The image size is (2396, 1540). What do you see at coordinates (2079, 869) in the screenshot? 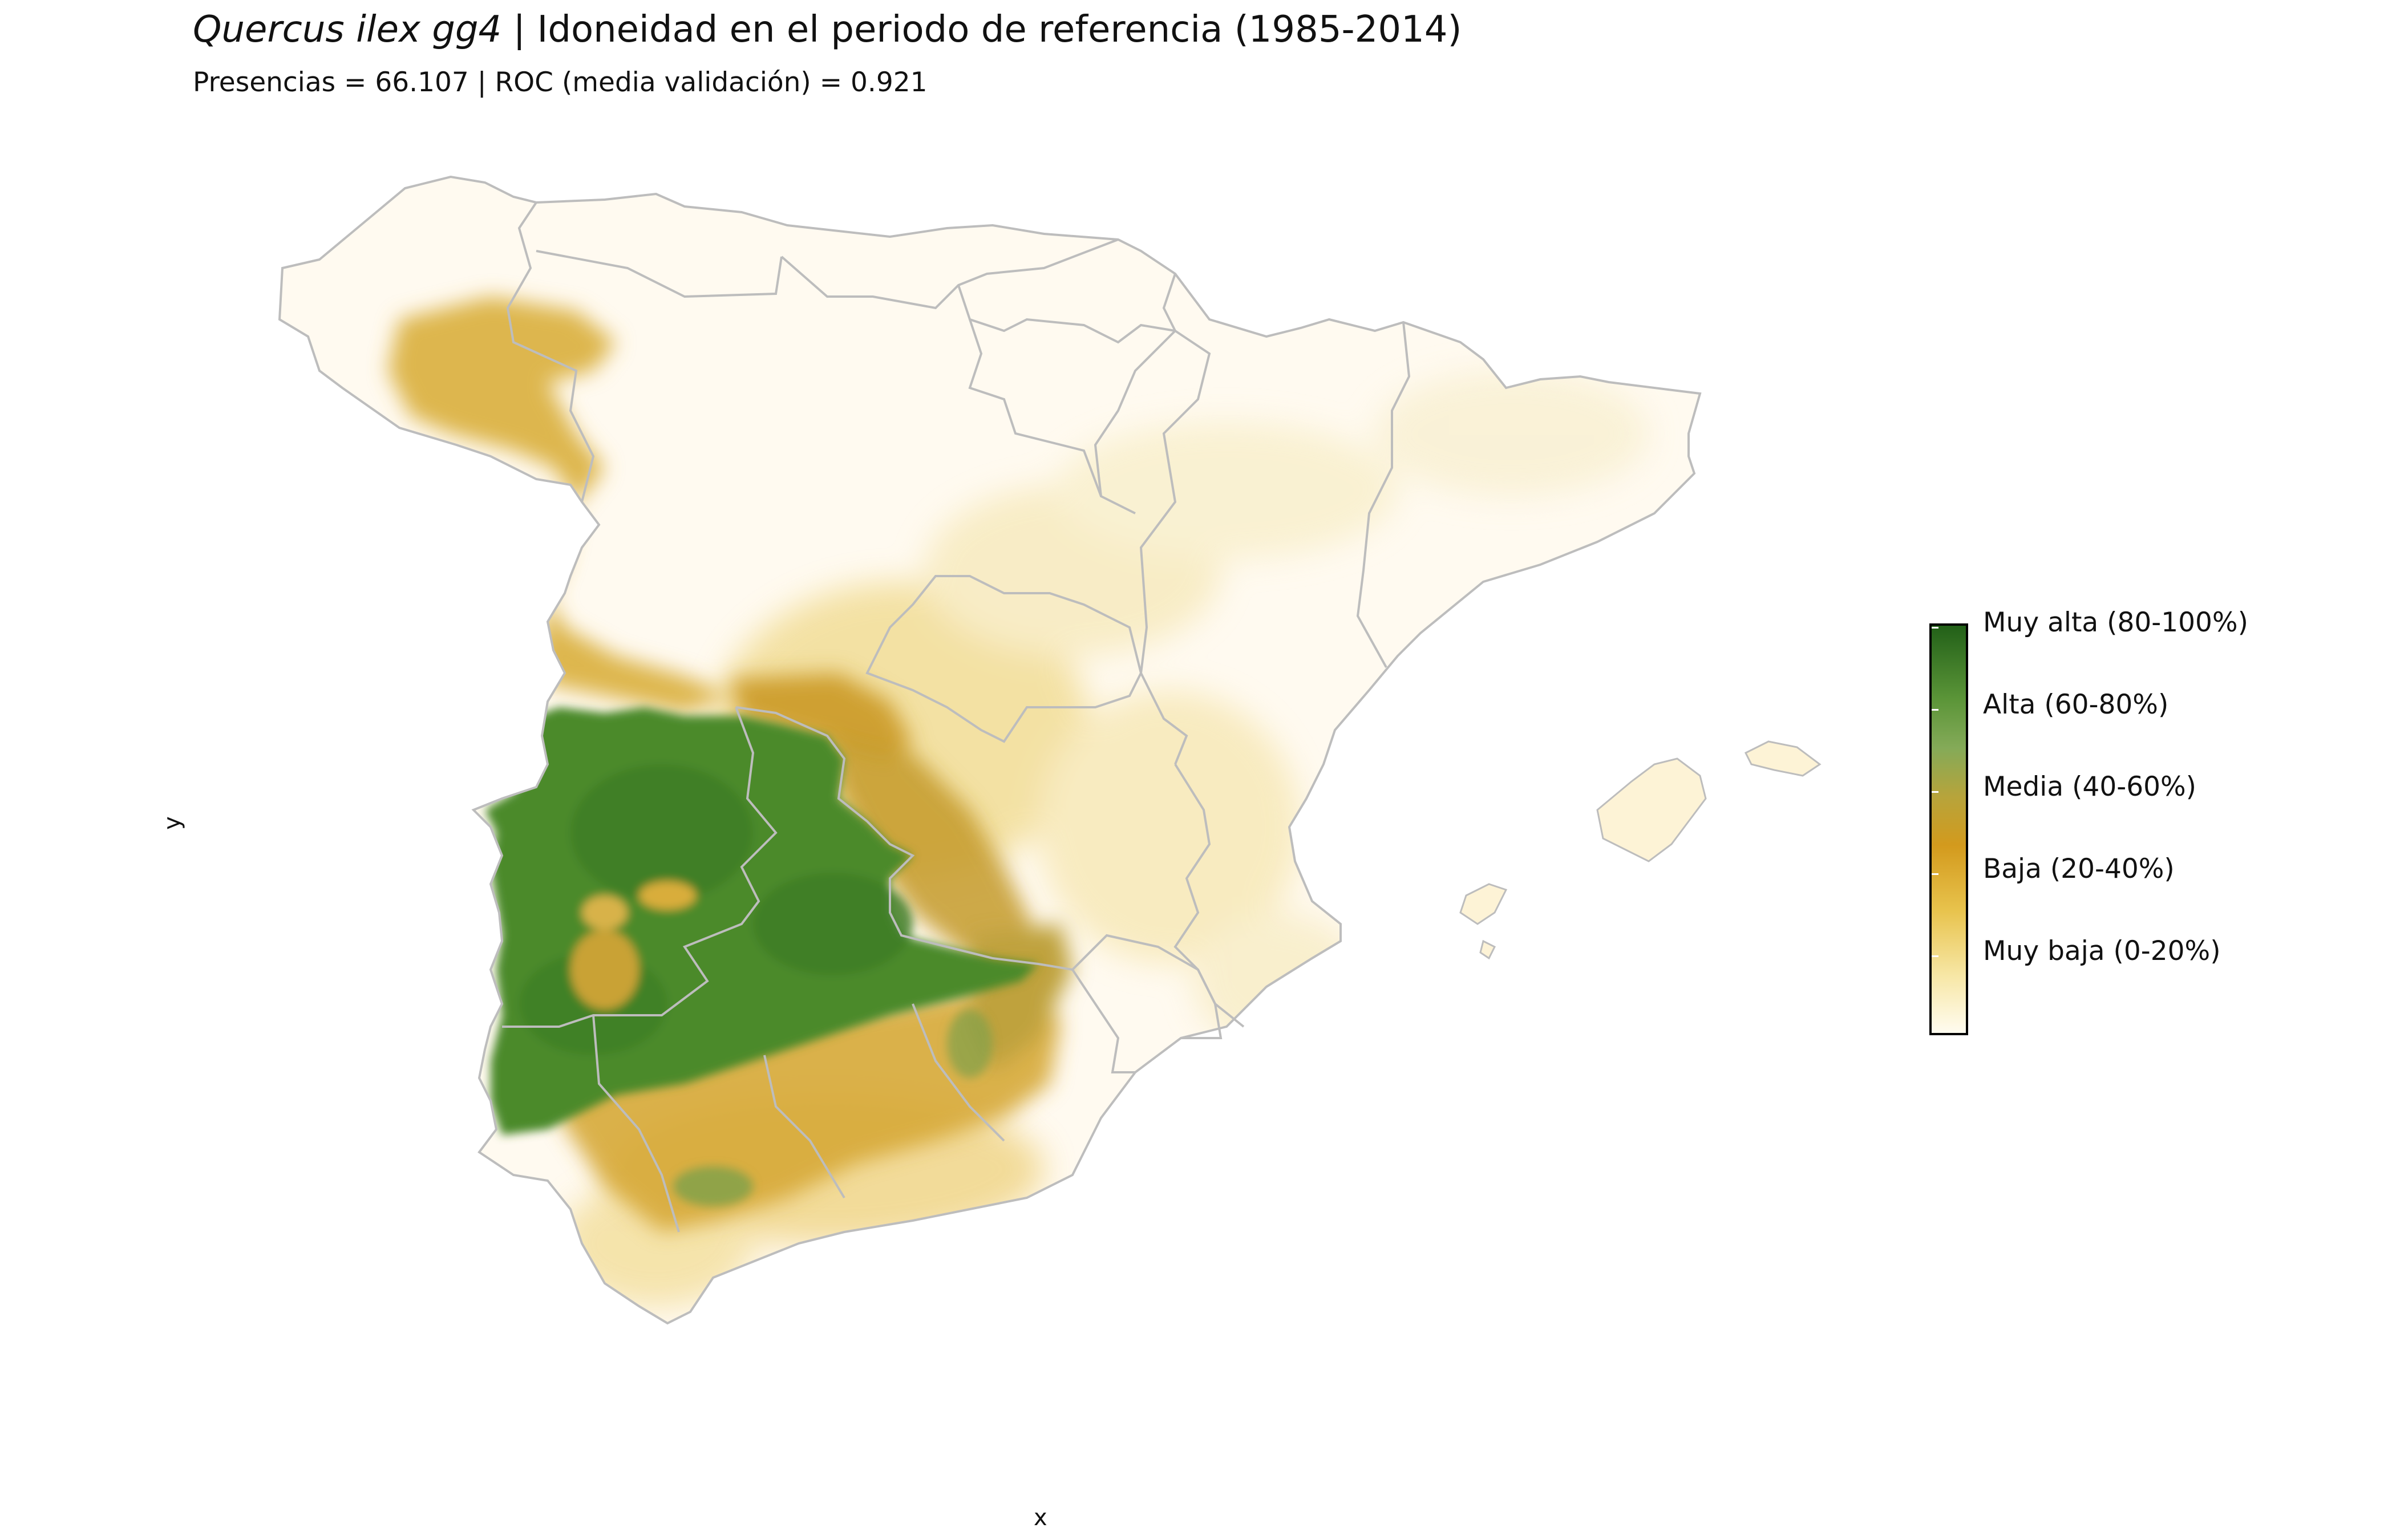
I see `legend-label-low: Baja (20-40%)` at bounding box center [2079, 869].